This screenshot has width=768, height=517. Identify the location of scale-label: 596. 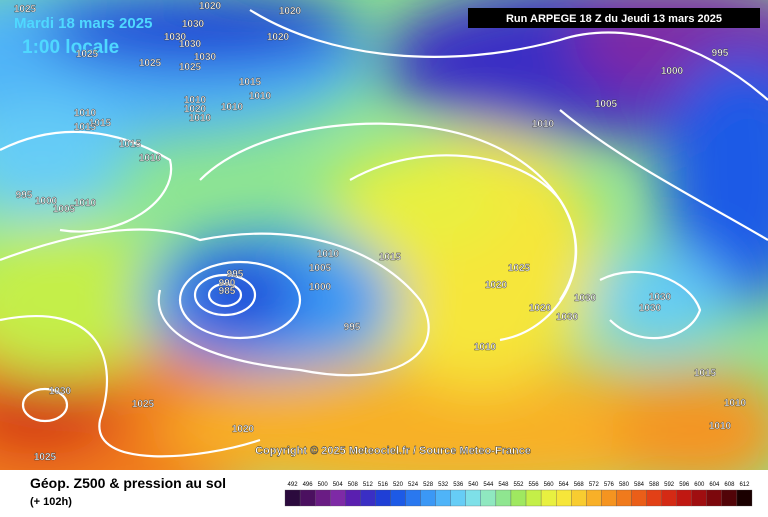
(684, 485).